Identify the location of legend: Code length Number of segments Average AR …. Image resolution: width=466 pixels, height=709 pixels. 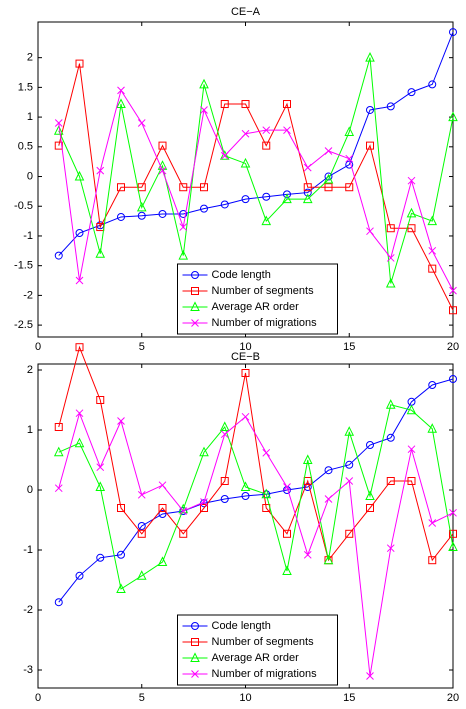
(257, 650).